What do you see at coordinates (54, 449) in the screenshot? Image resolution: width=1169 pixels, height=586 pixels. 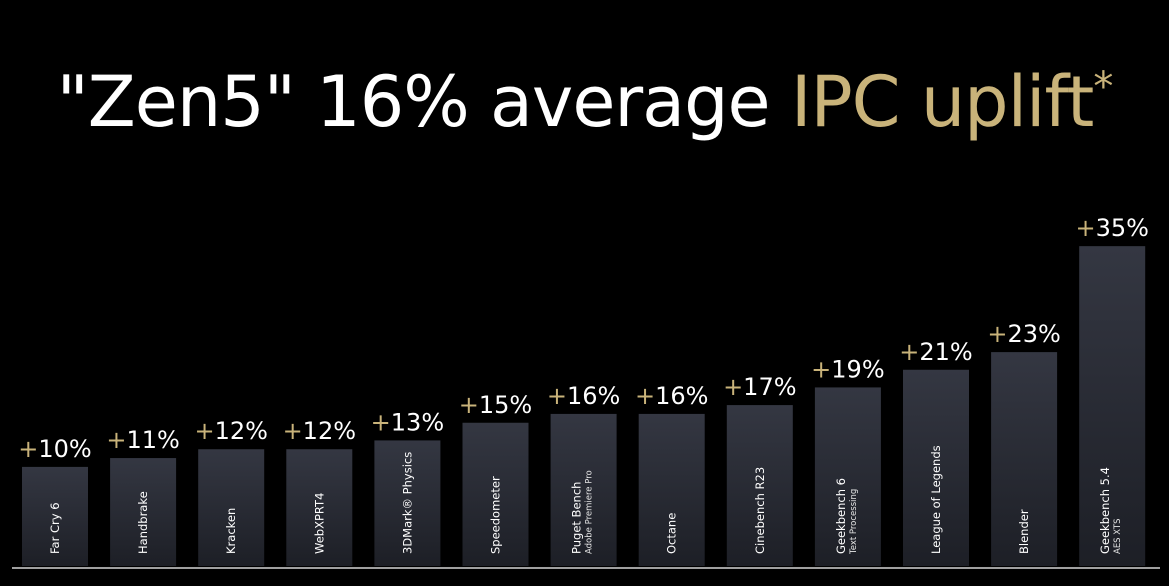 I see `value-label-0: +10%` at bounding box center [54, 449].